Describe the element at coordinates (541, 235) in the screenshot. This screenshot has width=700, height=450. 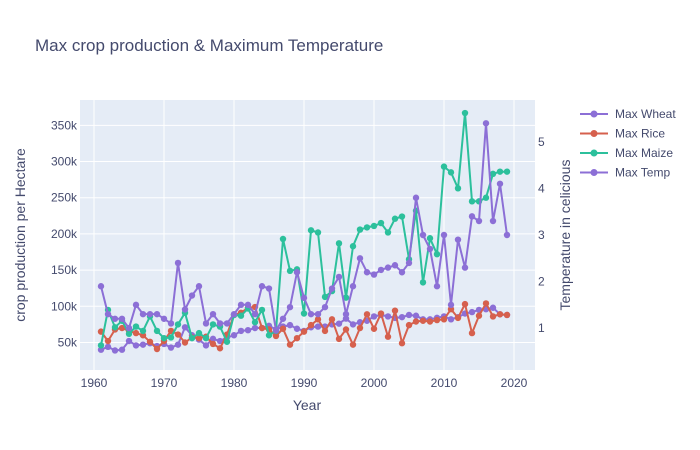
I see `y2-axis-ticks: 1 2 3 4 5` at that location.